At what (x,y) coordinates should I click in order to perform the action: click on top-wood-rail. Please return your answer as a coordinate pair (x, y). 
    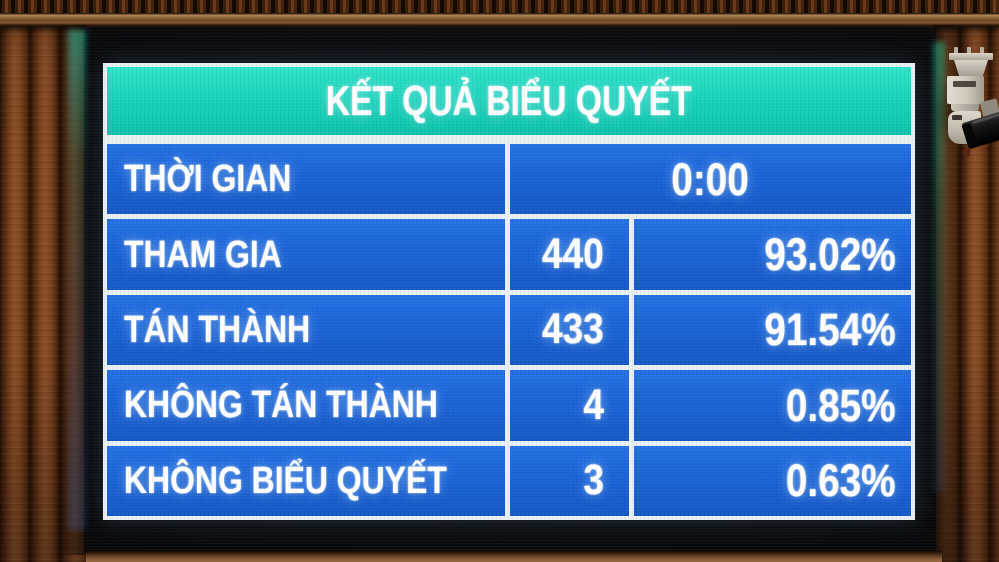
    Looking at the image, I should click on (499, 20).